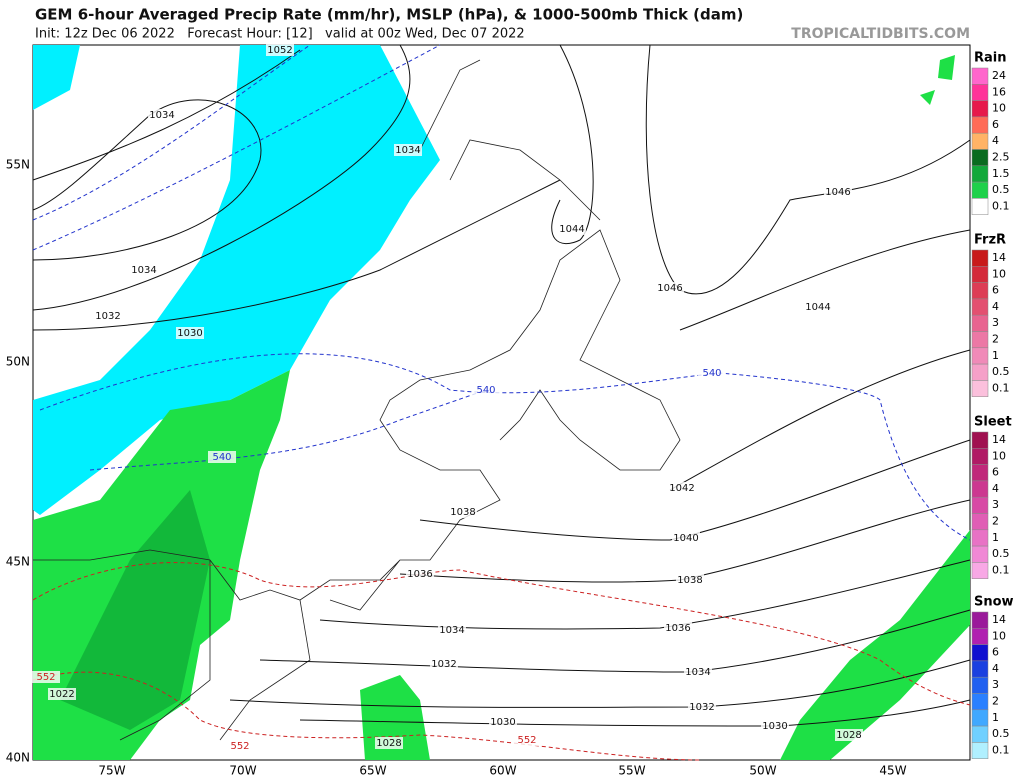 Image resolution: width=1024 pixels, height=779 pixels. Describe the element at coordinates (677, 628) in the screenshot. I see `contour-label: 1036` at that location.